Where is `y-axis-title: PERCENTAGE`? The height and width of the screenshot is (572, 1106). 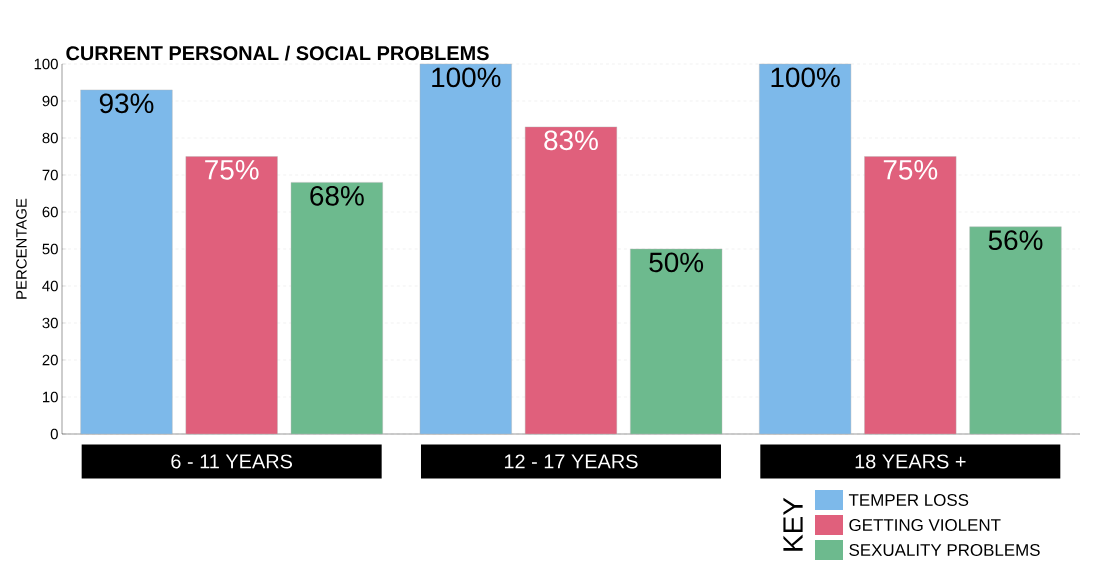 y-axis-title: PERCENTAGE is located at coordinates (21, 248).